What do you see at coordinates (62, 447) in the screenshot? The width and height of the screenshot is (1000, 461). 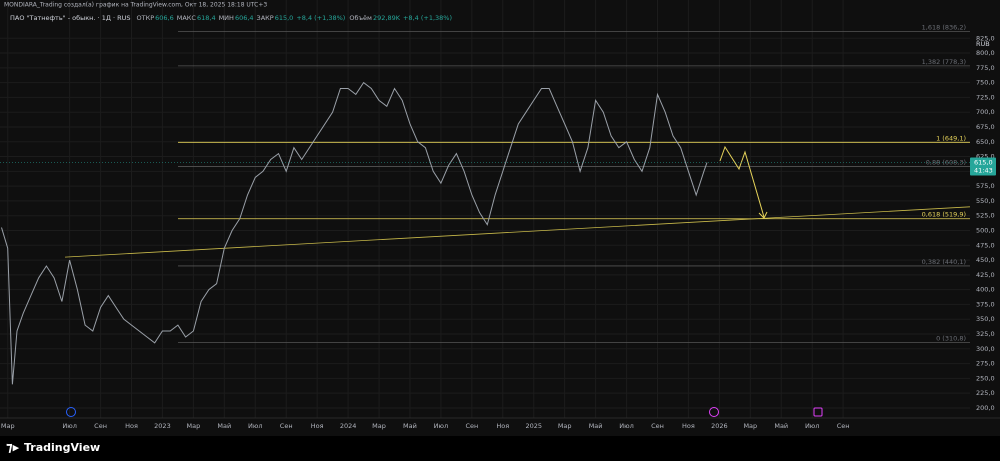 I see `brand: TradingView` at bounding box center [62, 447].